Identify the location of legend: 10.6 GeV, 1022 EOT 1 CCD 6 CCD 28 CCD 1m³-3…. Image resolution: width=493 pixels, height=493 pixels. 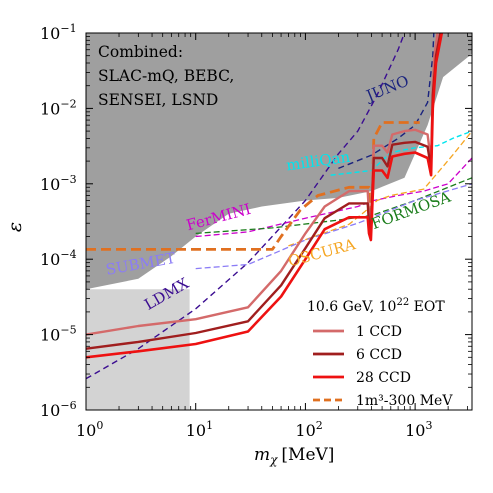
(380, 353).